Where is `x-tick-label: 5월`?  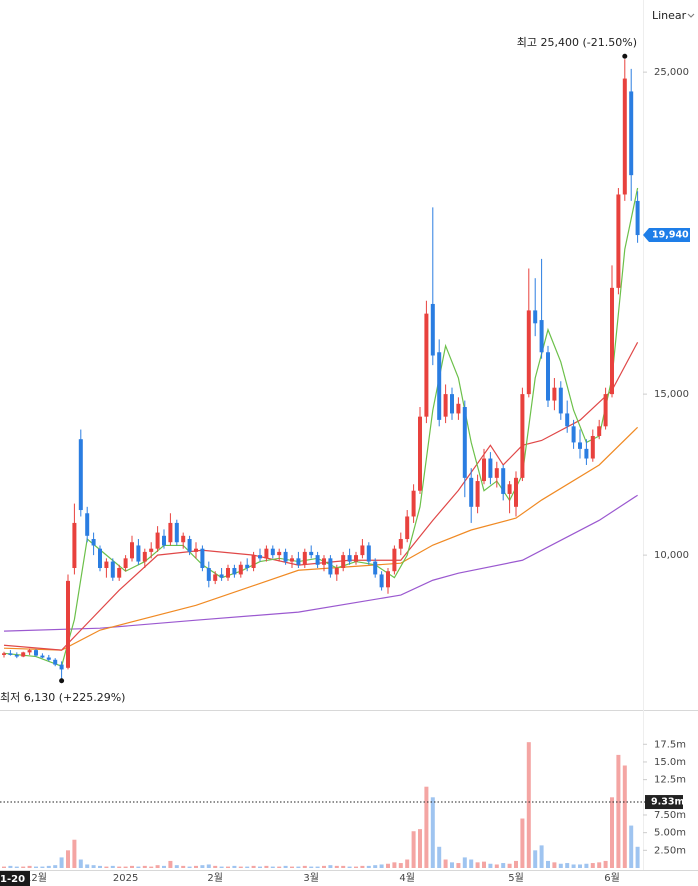 x-tick-label: 5월 is located at coordinates (516, 878).